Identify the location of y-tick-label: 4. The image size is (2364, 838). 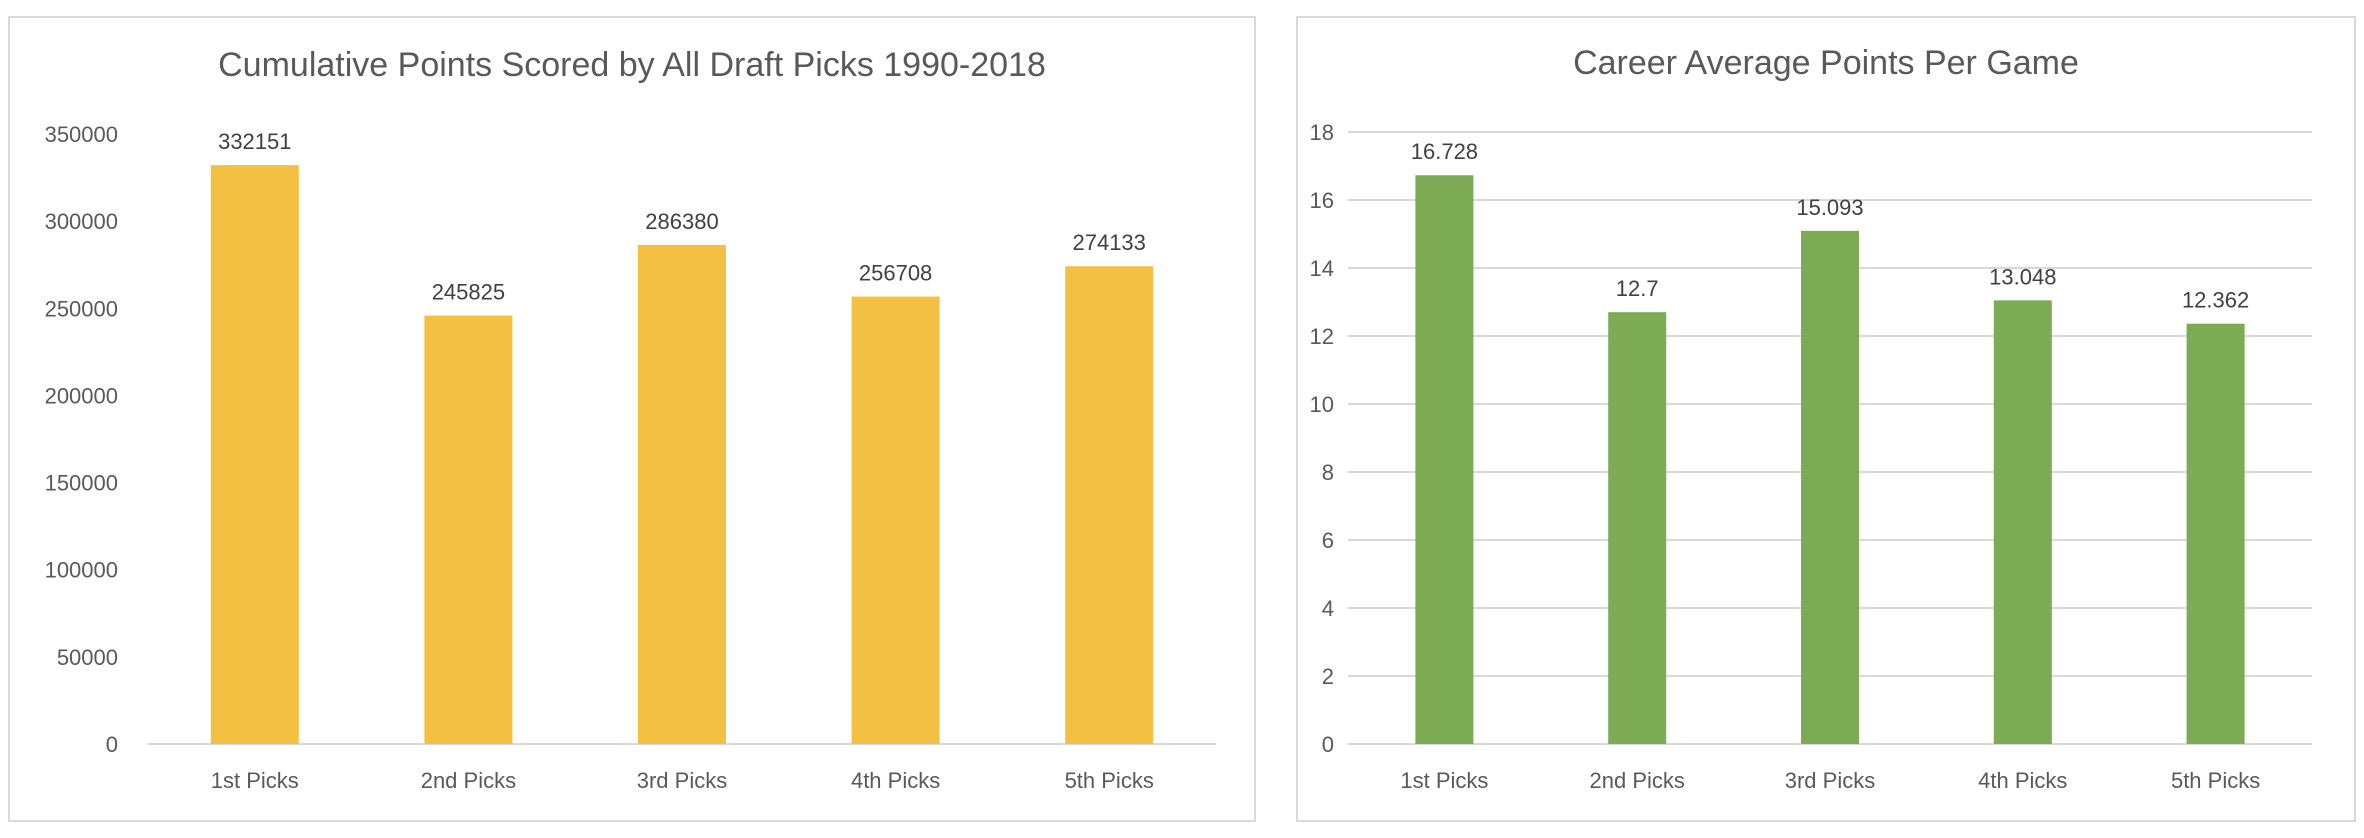
(1328, 608).